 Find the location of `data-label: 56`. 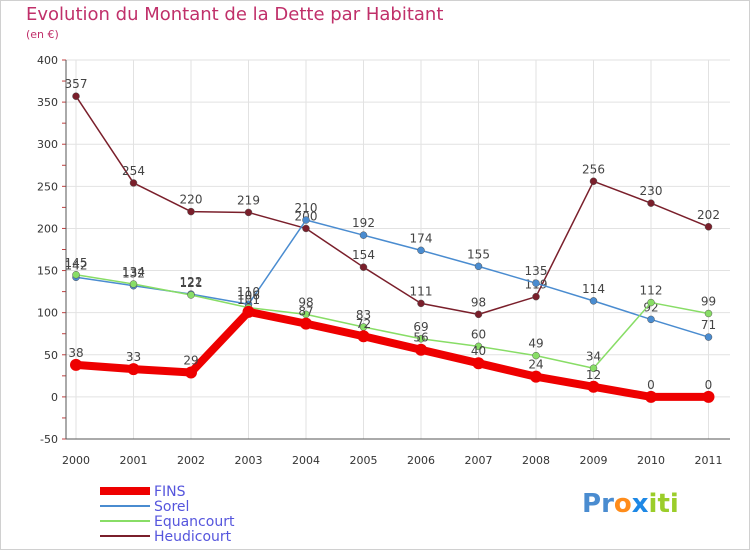

data-label: 56 is located at coordinates (420, 338).